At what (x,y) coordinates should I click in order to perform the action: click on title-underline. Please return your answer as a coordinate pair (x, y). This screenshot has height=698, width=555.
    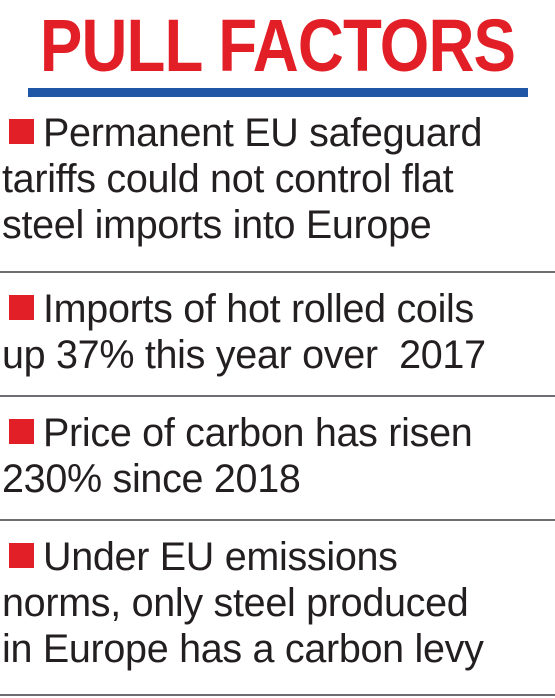
    Looking at the image, I should click on (278, 92).